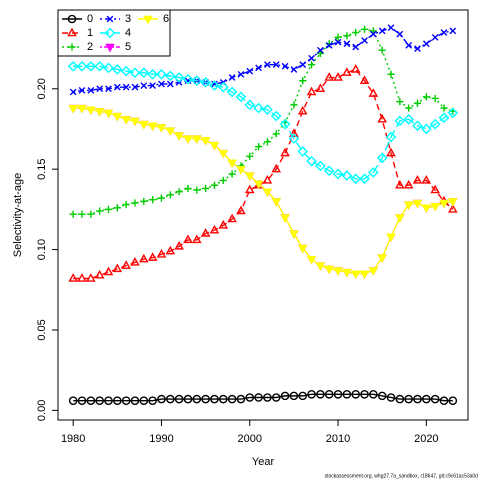 This screenshot has width=480, height=480. What do you see at coordinates (128, 33) in the screenshot?
I see `legend-label: 4` at bounding box center [128, 33].